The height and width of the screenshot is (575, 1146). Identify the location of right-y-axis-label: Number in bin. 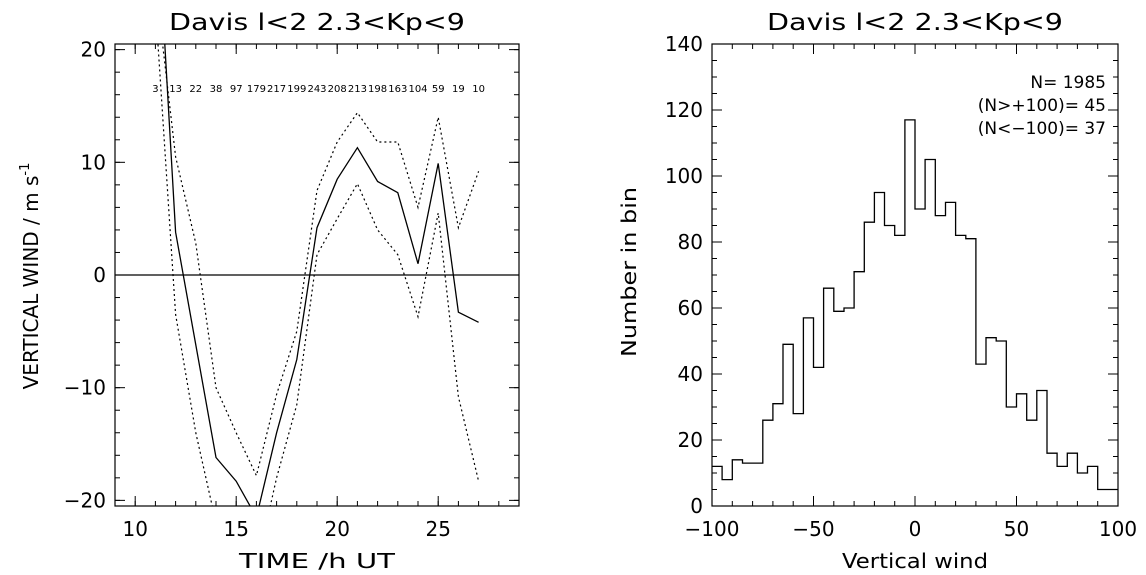
(629, 272).